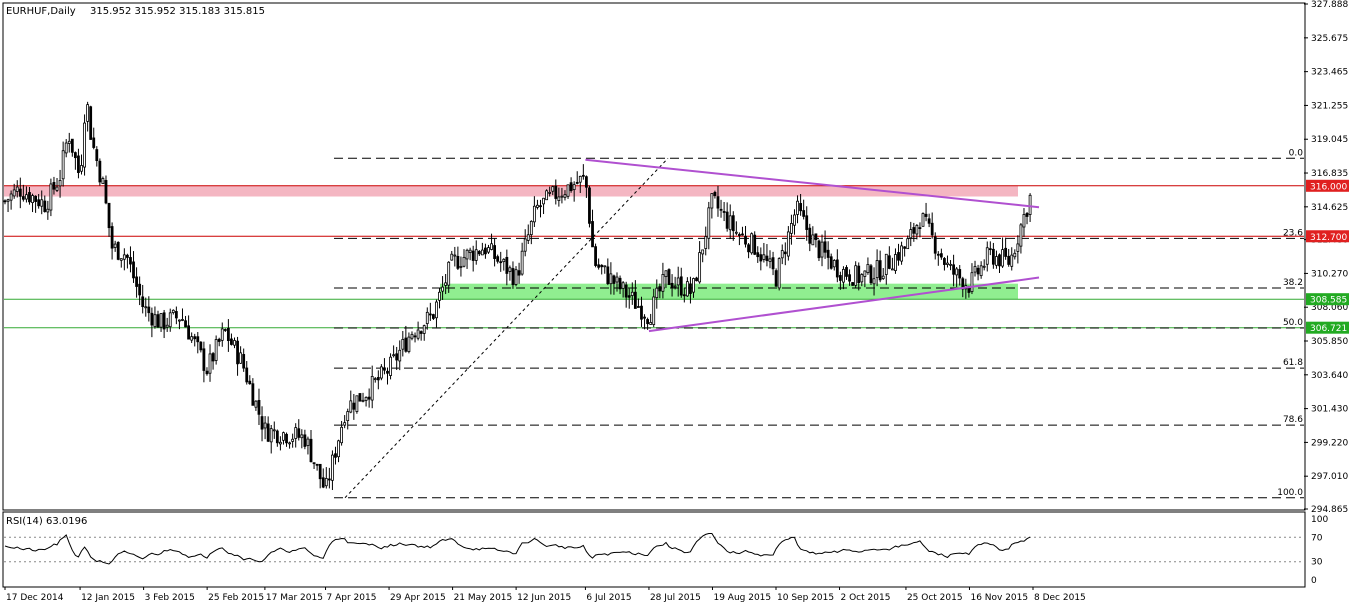 The width and height of the screenshot is (1350, 610). Describe the element at coordinates (1328, 187) in the screenshot. I see `price-tag-text: 316.000` at that location.